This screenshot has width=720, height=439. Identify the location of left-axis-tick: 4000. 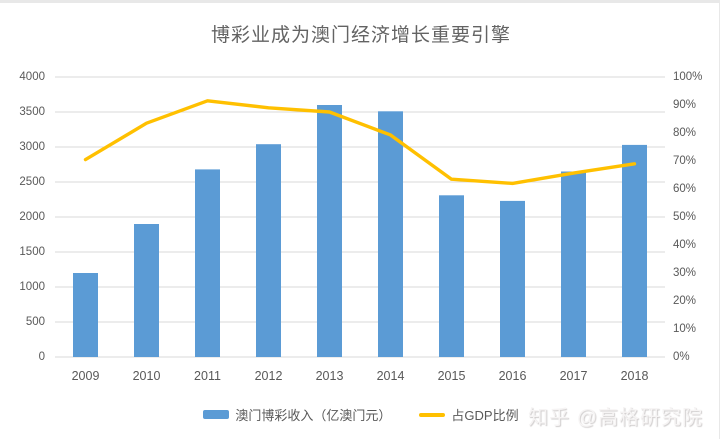
(32, 77).